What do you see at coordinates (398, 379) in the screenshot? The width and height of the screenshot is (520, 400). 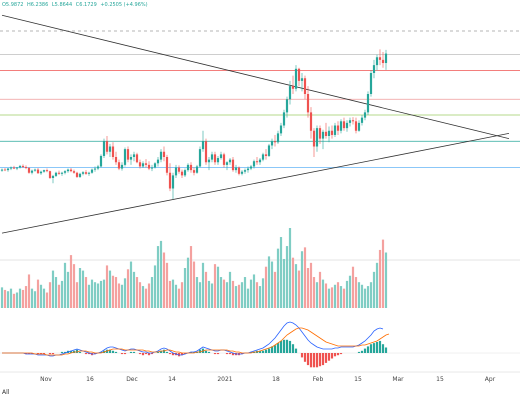 I see `x-tick-label: Mar` at bounding box center [398, 379].